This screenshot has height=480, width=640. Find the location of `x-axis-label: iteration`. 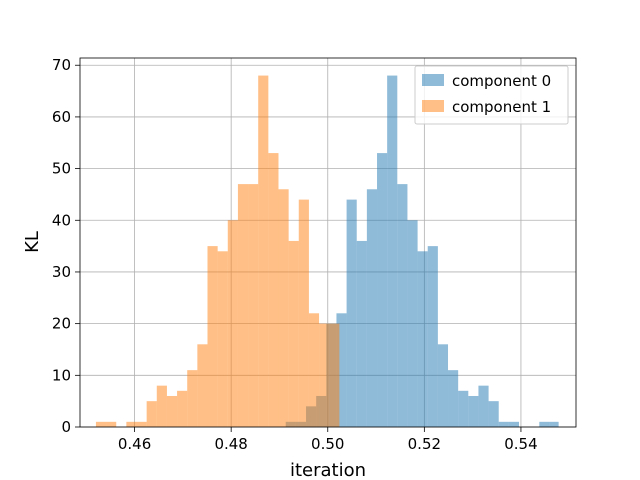

x-axis-label: iteration is located at coordinates (328, 470).